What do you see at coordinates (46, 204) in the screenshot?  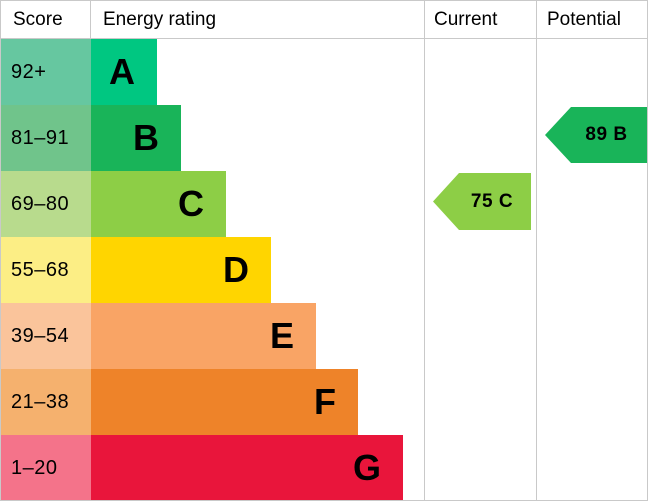 I see `score-cell: 69–80` at bounding box center [46, 204].